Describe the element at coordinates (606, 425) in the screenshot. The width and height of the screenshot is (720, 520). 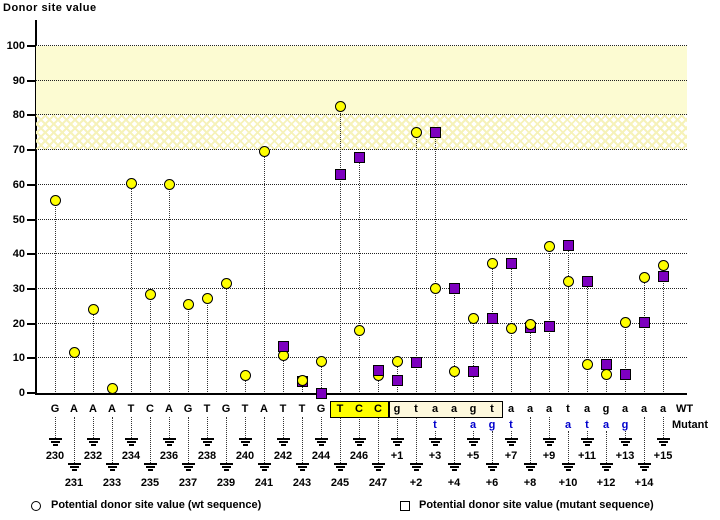
I see `mutant-letter-+12: a` at that location.